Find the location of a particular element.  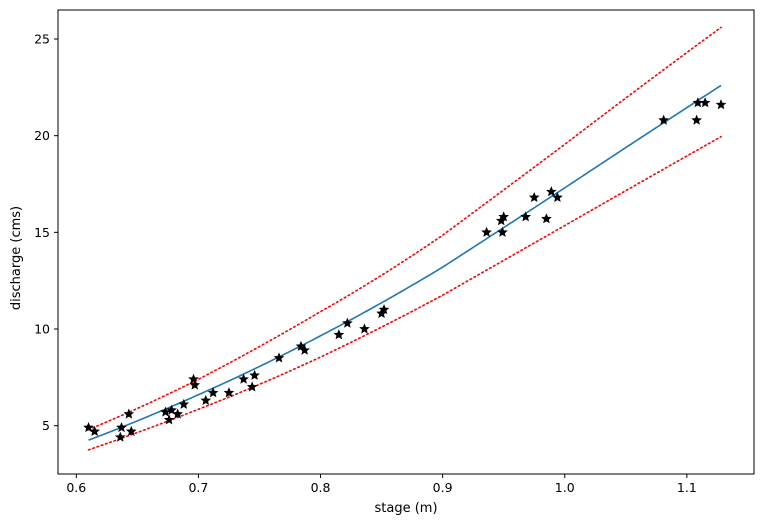

y-tick-label: 15 is located at coordinates (42, 232).